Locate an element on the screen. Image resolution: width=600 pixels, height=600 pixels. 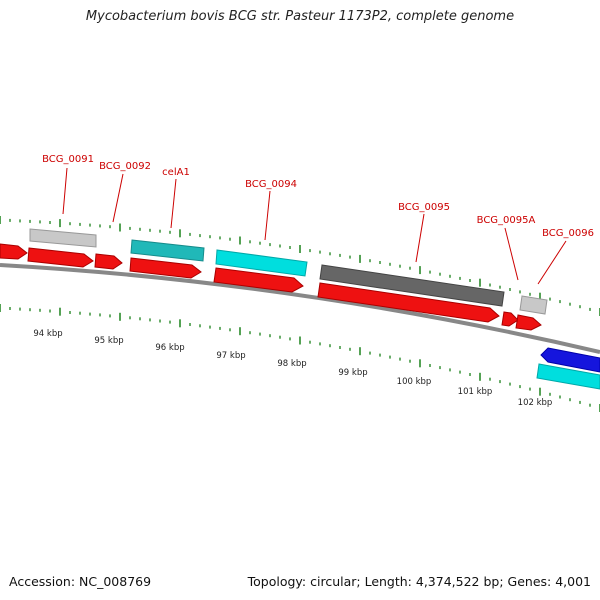
kbp-label: 102 kbp is located at coordinates (535, 403).